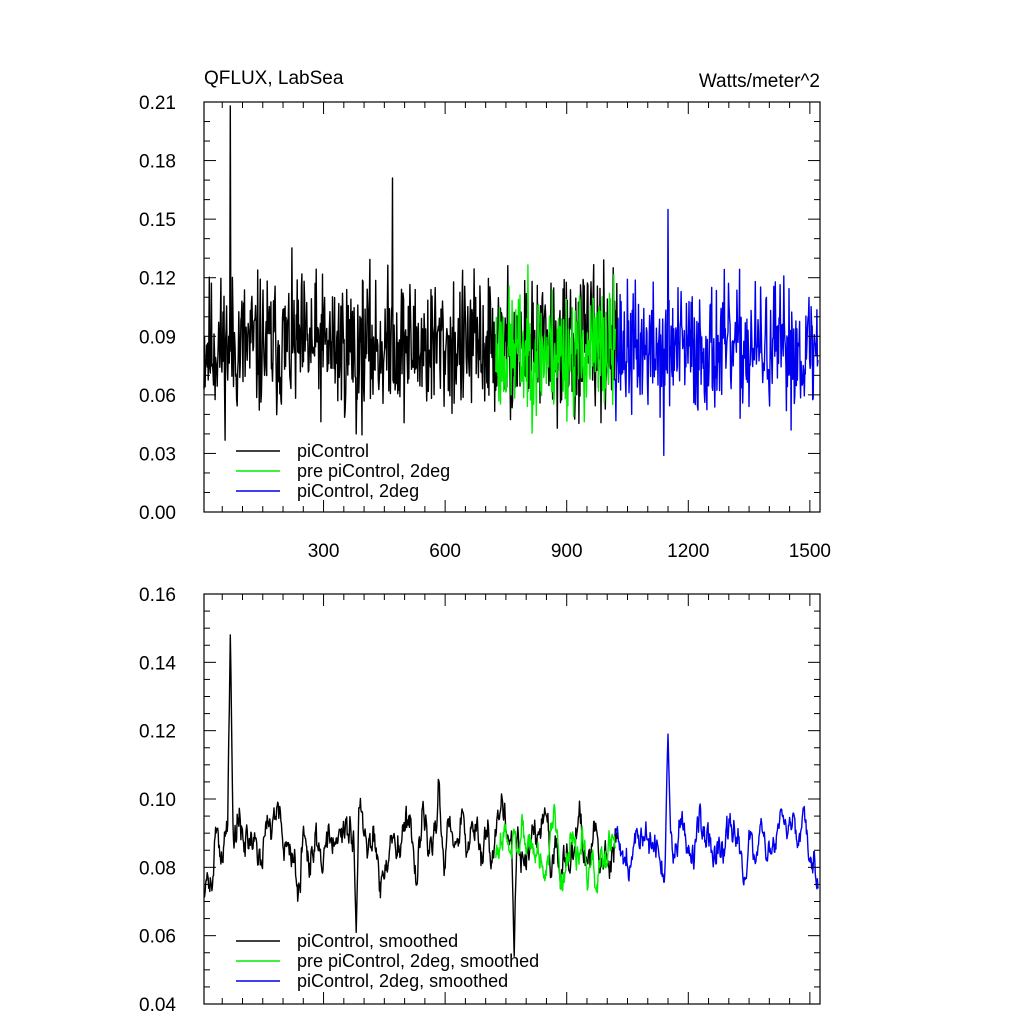 The image size is (1024, 1029). What do you see at coordinates (377, 941) in the screenshot?
I see `legend-label: piControl, smoothed` at bounding box center [377, 941].